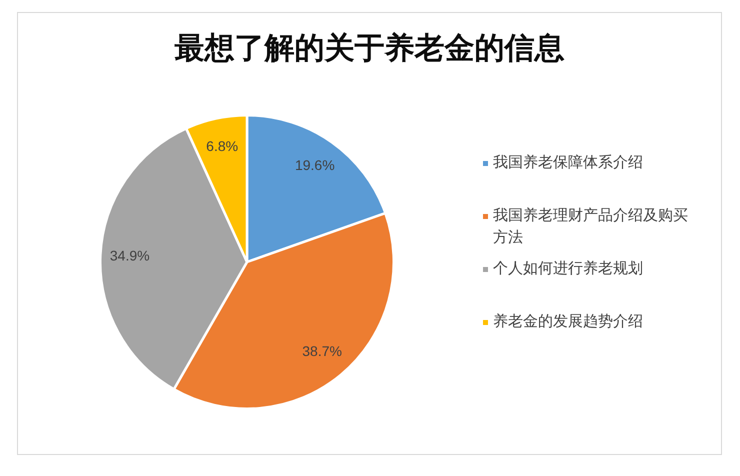 This screenshot has width=740, height=476. What do you see at coordinates (314, 165) in the screenshot?
I see `data-label: 19.6%` at bounding box center [314, 165].